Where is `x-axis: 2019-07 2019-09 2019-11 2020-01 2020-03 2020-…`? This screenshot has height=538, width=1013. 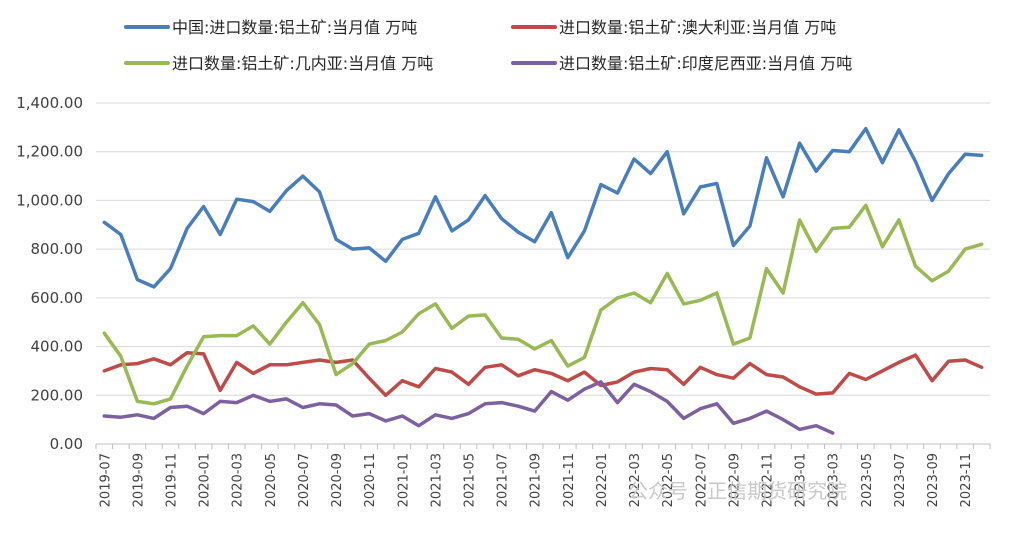
x-axis: 2019-07 2019-09 2019-11 2020-01 2020-03 2020-… is located at coordinates (543, 475).